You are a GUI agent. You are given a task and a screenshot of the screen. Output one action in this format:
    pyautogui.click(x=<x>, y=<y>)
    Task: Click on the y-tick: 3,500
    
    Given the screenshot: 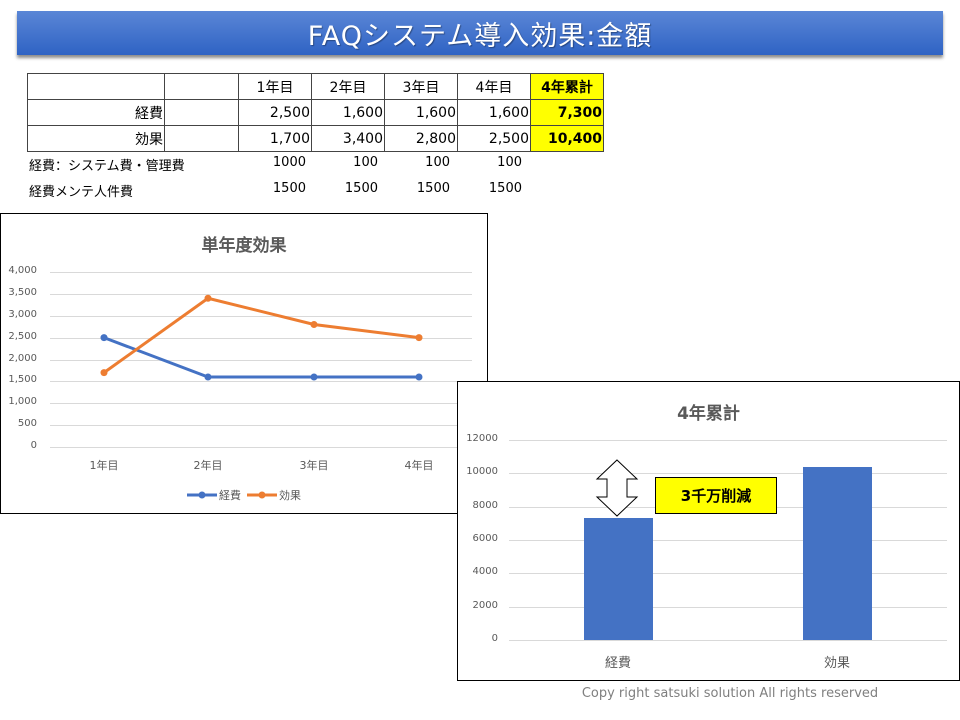 What is the action you would take?
    pyautogui.click(x=22, y=292)
    